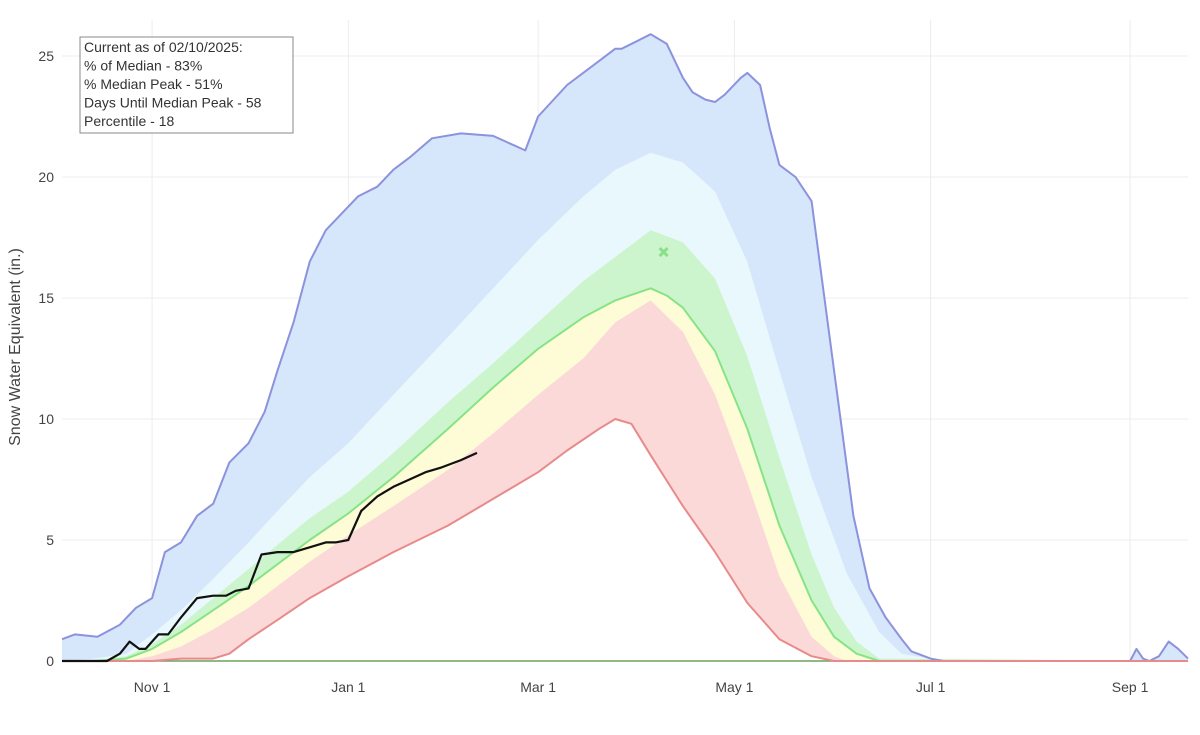 This screenshot has height=735, width=1200. Describe the element at coordinates (46, 419) in the screenshot. I see `y-tick-label: 10` at that location.